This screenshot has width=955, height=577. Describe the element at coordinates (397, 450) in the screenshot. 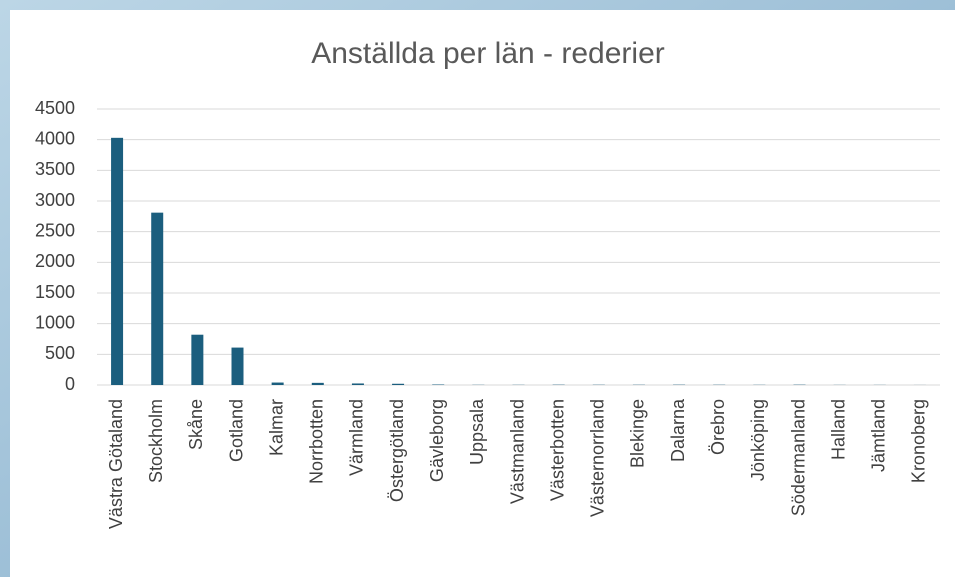

I see `x-tick-label: Östergötland` at that location.